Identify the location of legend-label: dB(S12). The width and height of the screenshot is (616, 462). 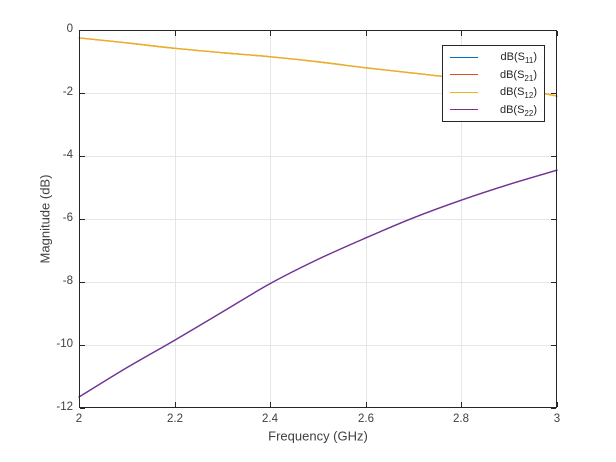
(518, 93).